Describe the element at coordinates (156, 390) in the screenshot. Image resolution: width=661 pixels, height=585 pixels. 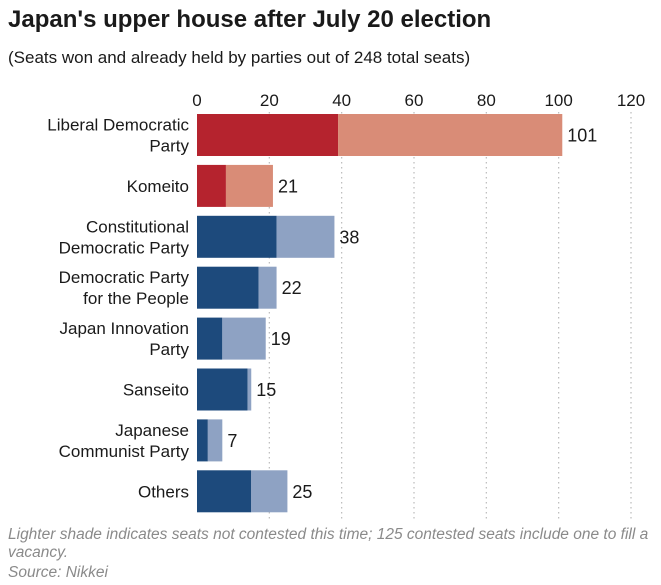
I see `category-label: Sanseito` at that location.